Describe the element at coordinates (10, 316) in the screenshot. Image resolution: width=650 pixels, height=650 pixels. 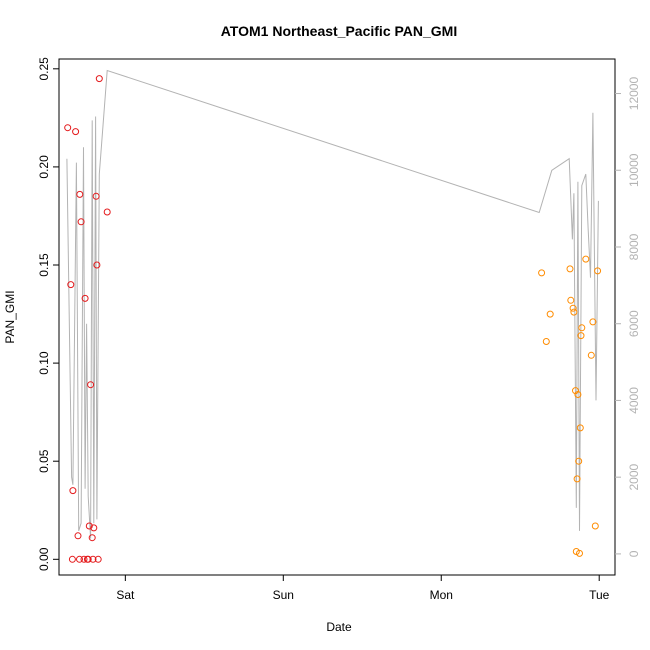
I see `y-axis-label: PAN_GMI` at that location.